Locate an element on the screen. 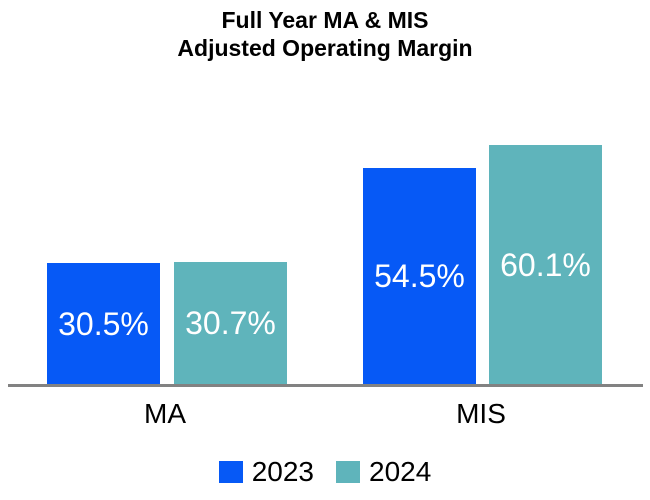  value-label-ma-2024: 30.7% is located at coordinates (230, 323).